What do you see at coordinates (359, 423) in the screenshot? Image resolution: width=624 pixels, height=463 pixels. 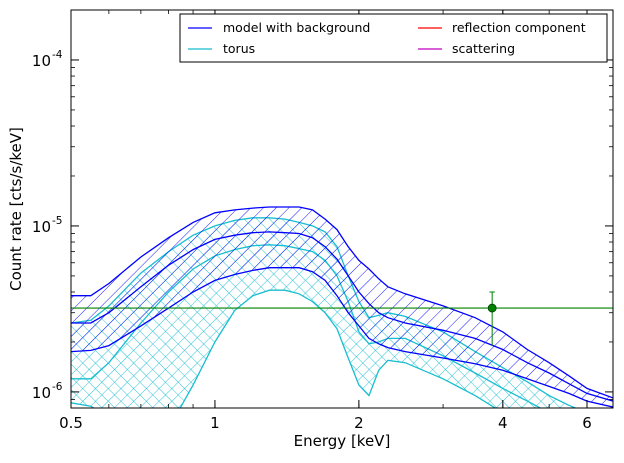 I see `x-tick-label: 2` at bounding box center [359, 423].